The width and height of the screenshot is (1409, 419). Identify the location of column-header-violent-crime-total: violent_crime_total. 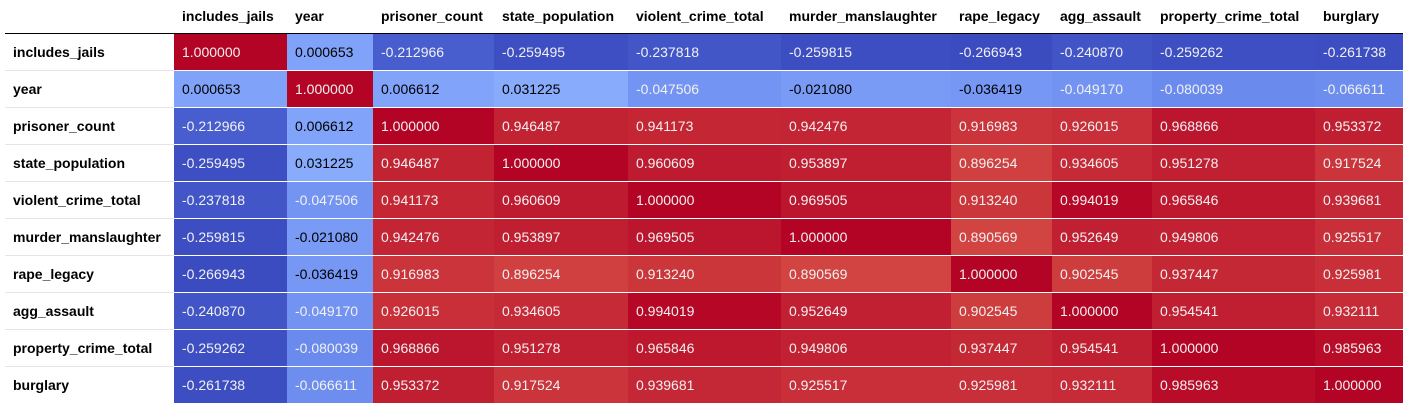
(704, 17).